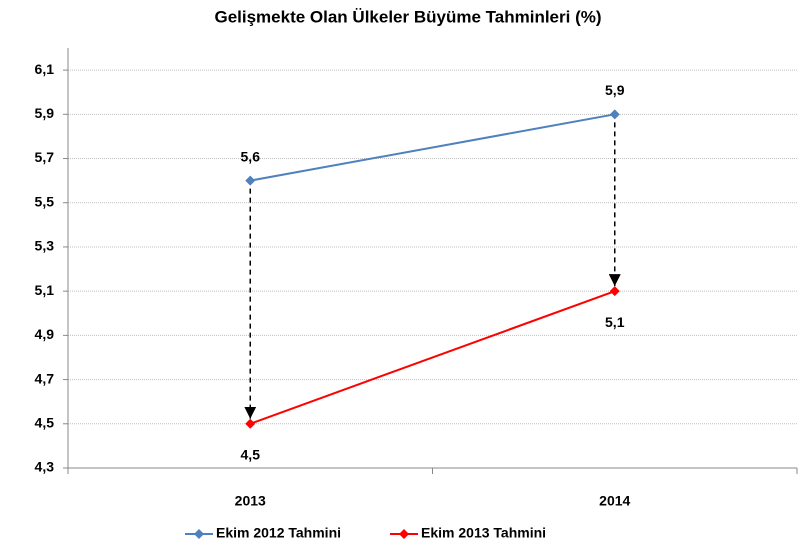 The height and width of the screenshot is (549, 803). I want to click on x-tick-label: 2014, so click(614, 501).